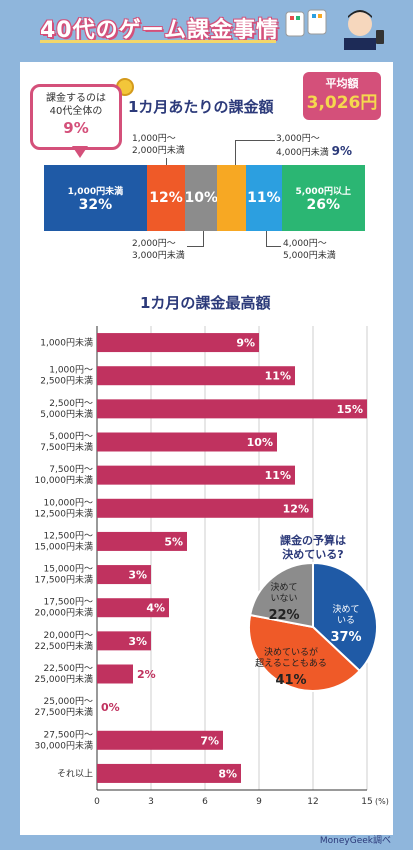 The width and height of the screenshot is (413, 850). Describe the element at coordinates (323, 198) in the screenshot. I see `stacked-segment: 5,000円以上 26%` at that location.